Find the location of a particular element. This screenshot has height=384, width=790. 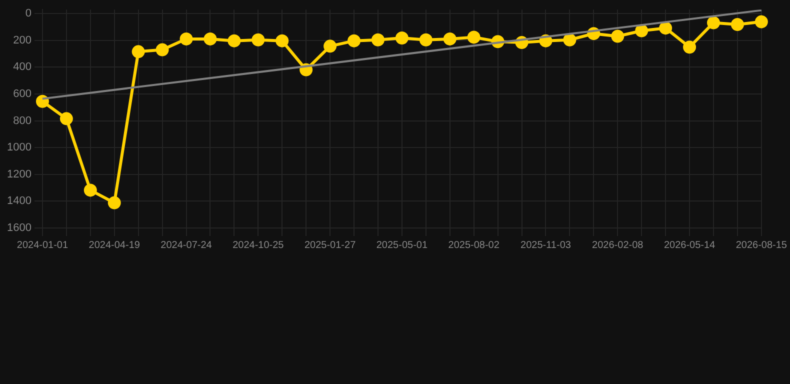

y-tick-label: 1400 is located at coordinates (19, 201).